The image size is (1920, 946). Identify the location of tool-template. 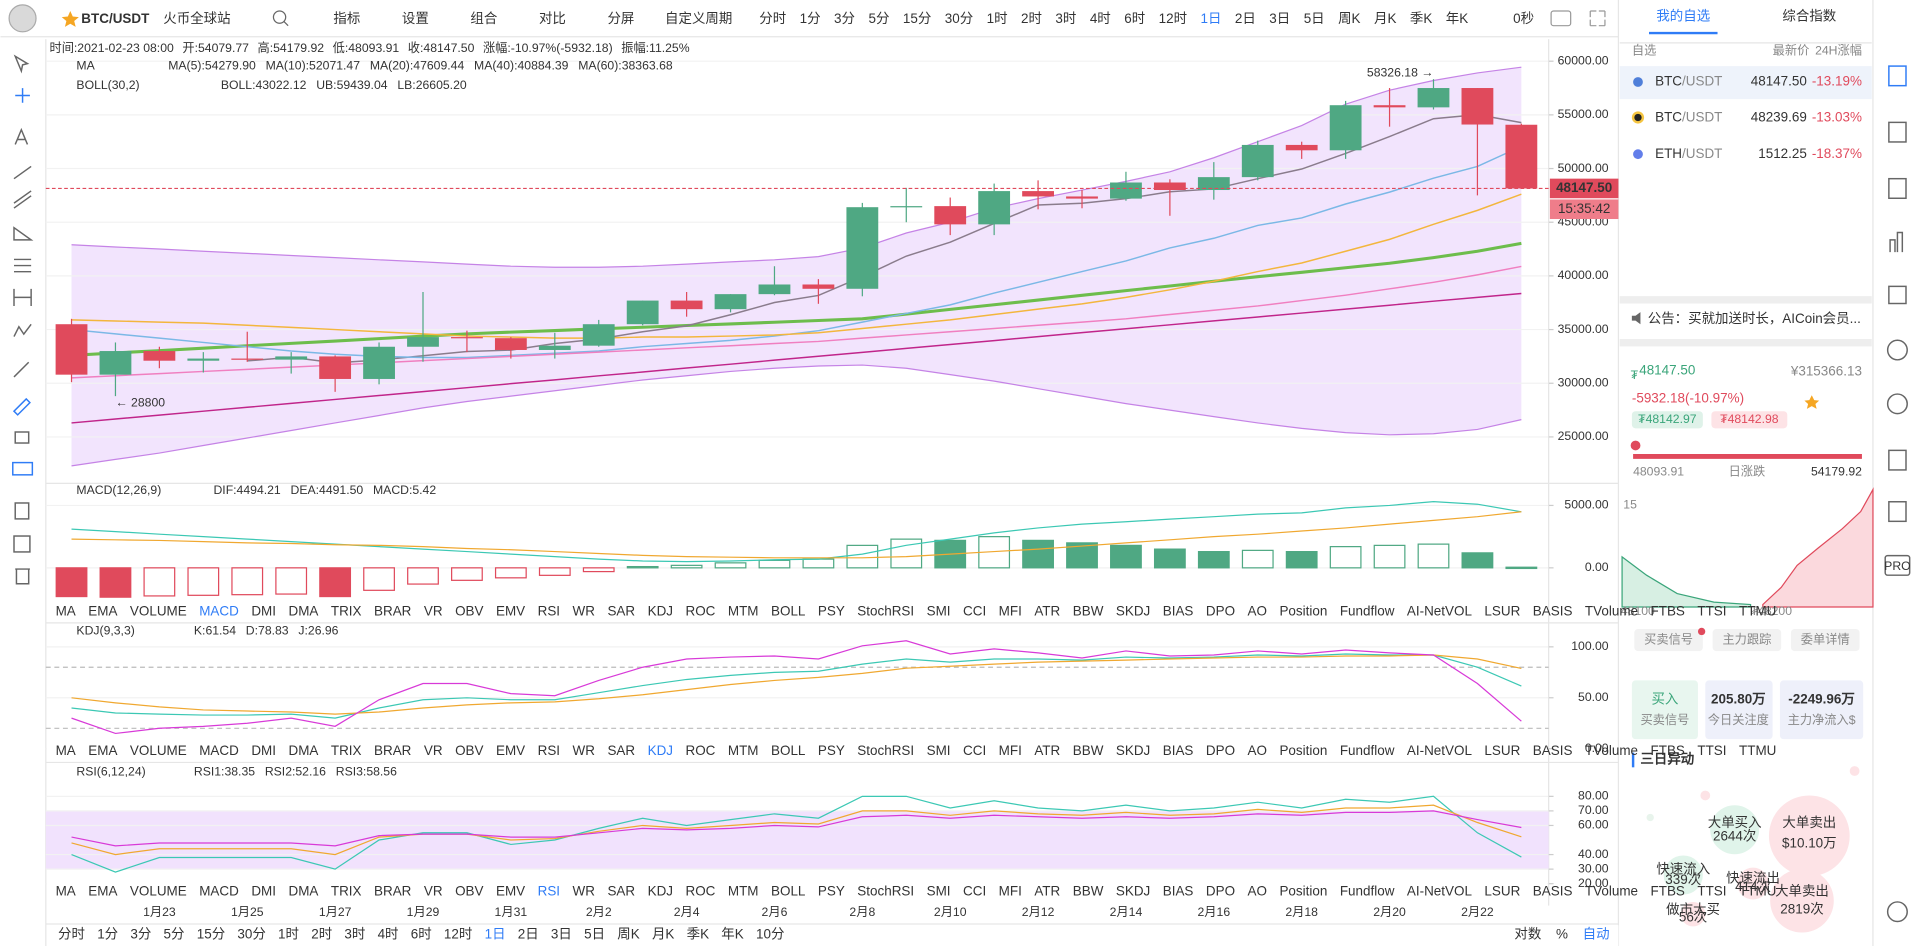
(22, 511).